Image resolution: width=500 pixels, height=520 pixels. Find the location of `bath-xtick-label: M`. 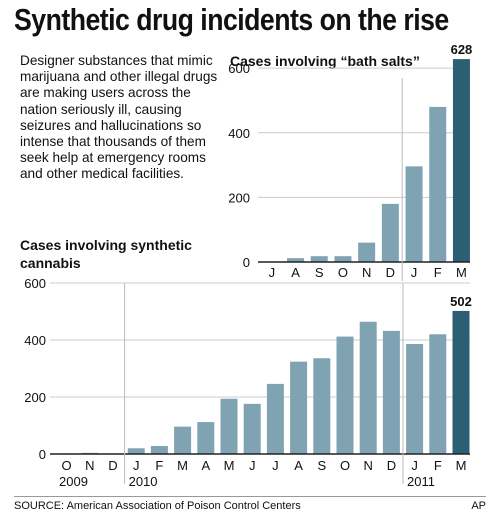

bath-xtick-label: M is located at coordinates (461, 272).